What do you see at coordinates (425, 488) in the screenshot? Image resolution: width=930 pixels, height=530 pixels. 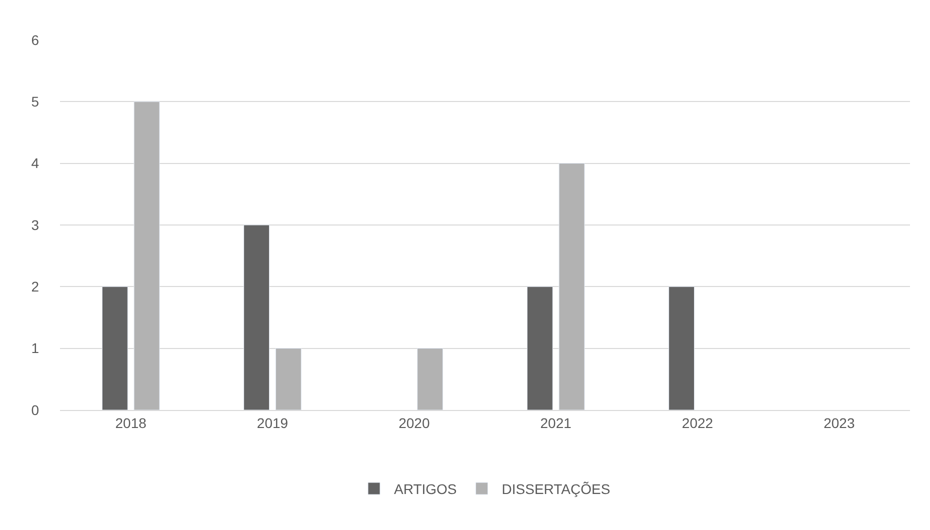 I see `legend-label: ARTIGOS` at bounding box center [425, 488].